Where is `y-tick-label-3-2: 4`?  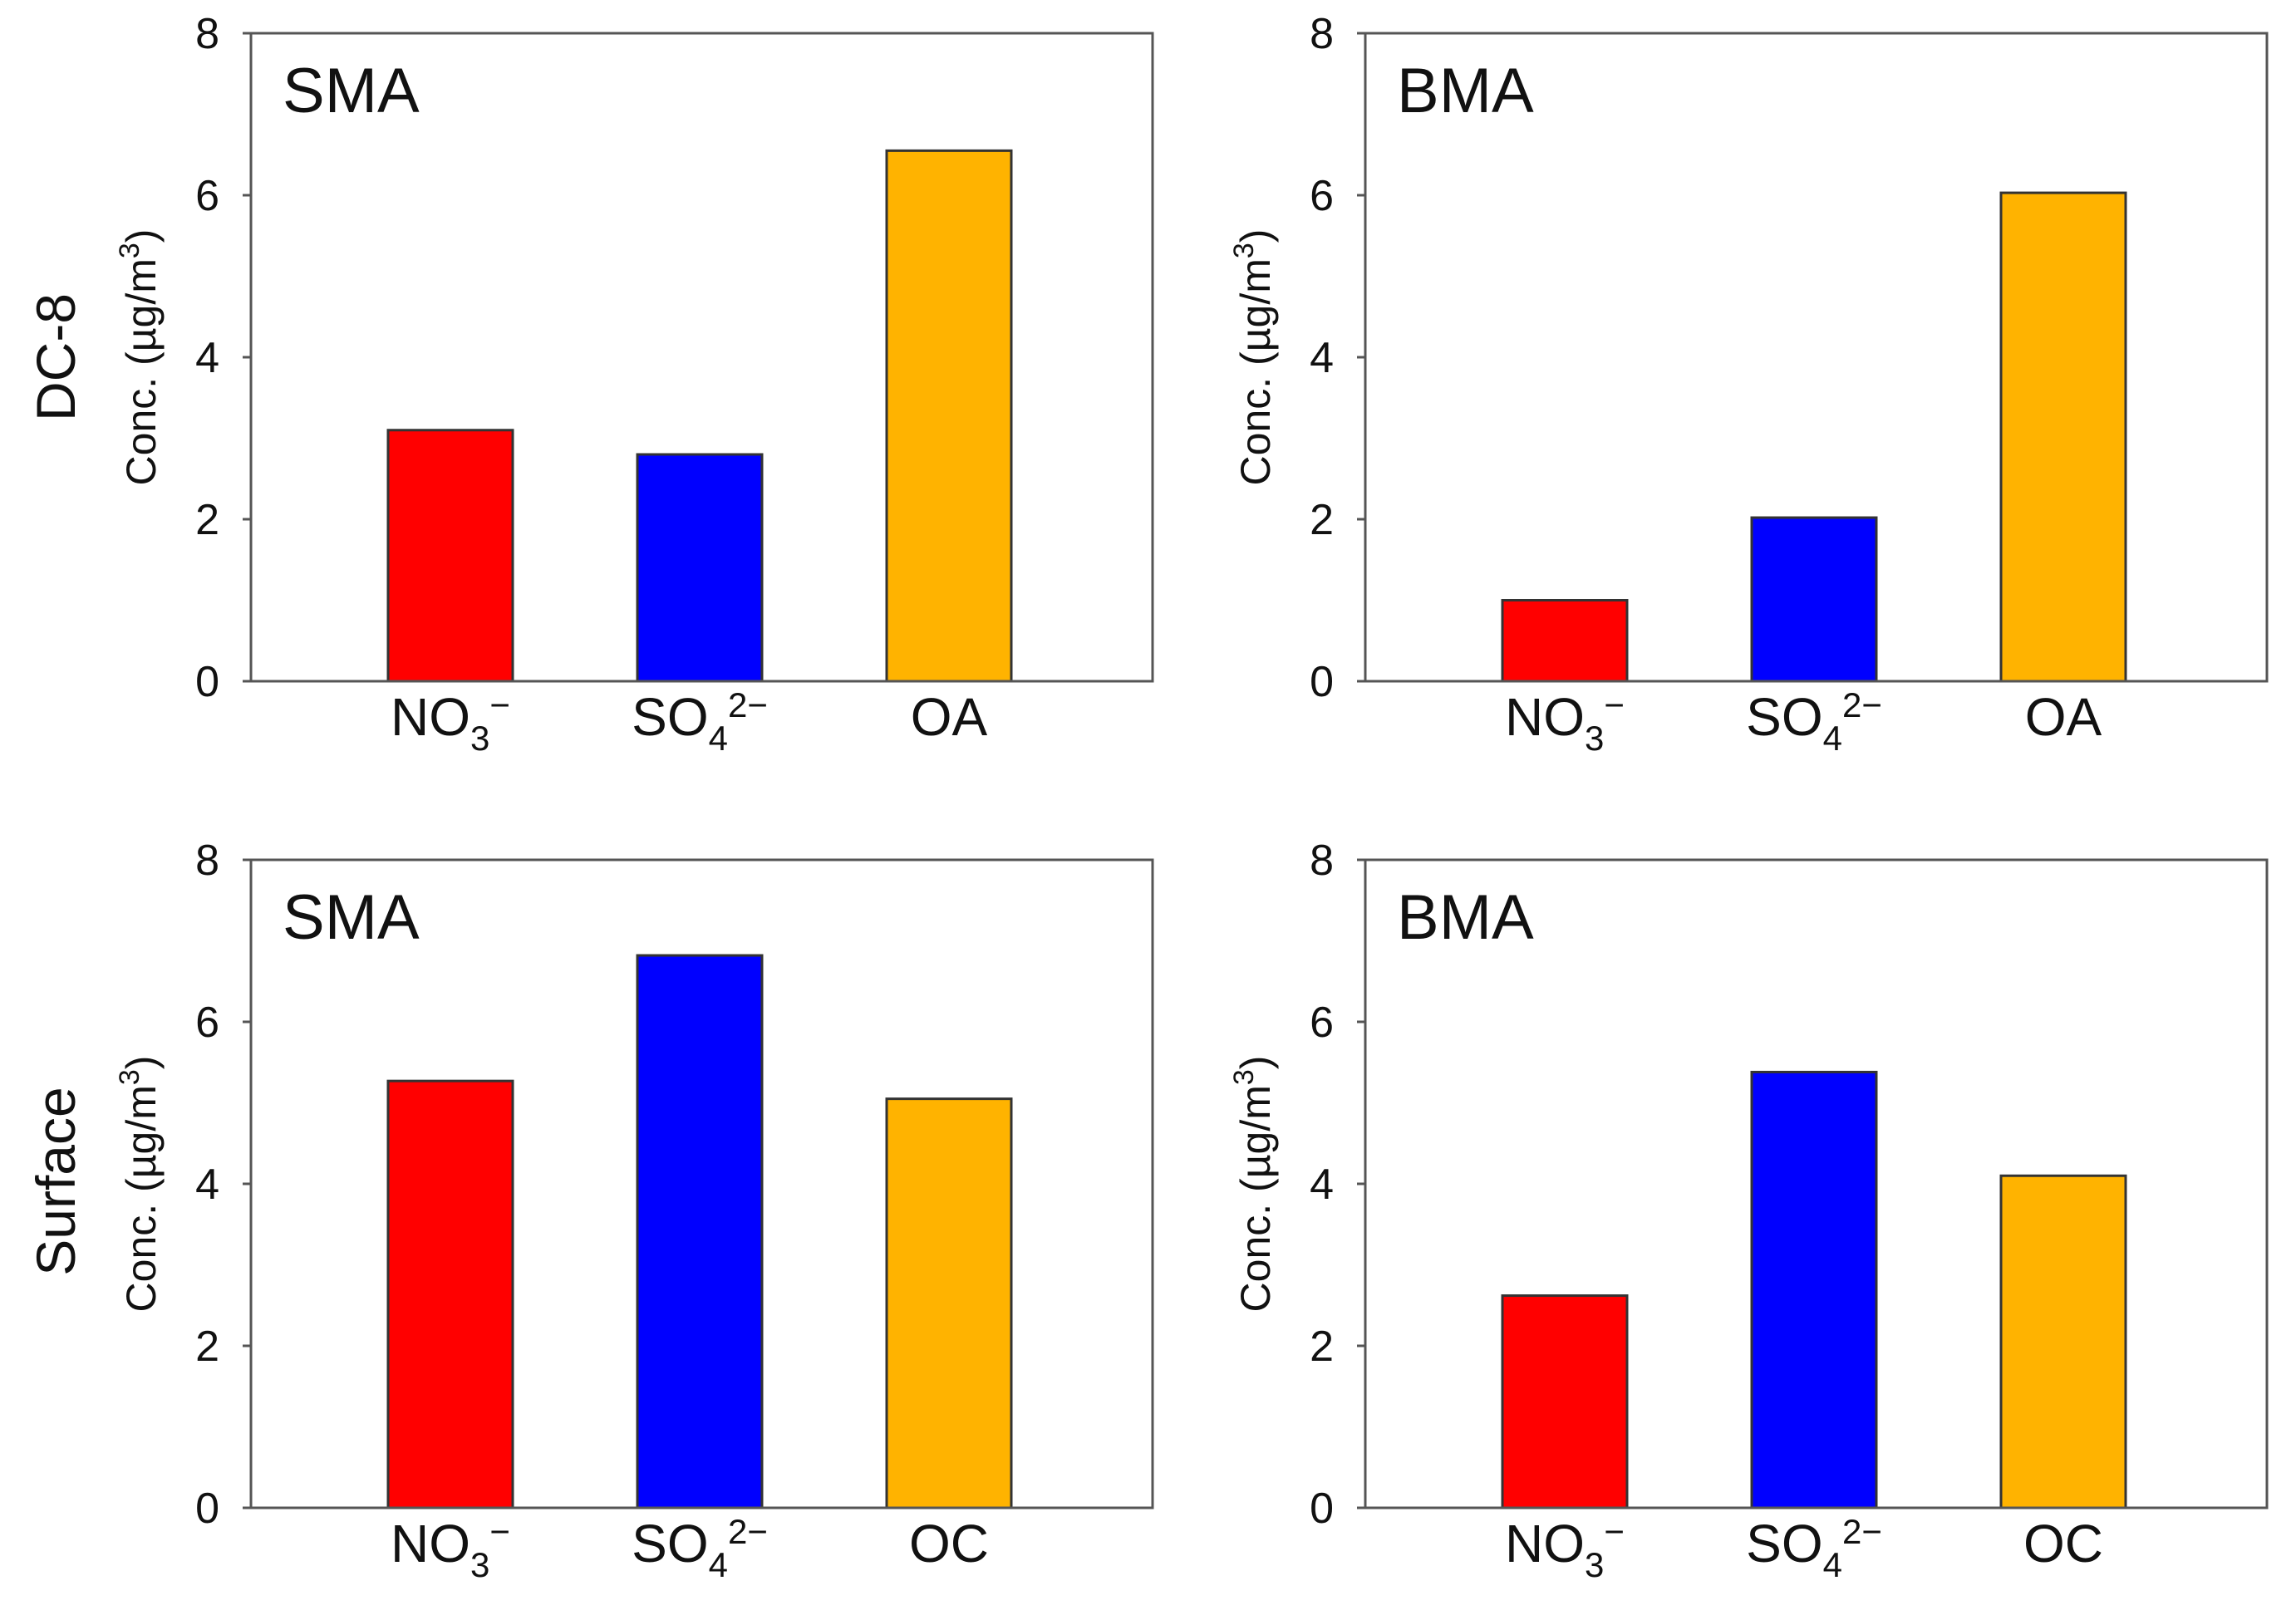
y-tick-label-3-2: 4 is located at coordinates (1322, 1185).